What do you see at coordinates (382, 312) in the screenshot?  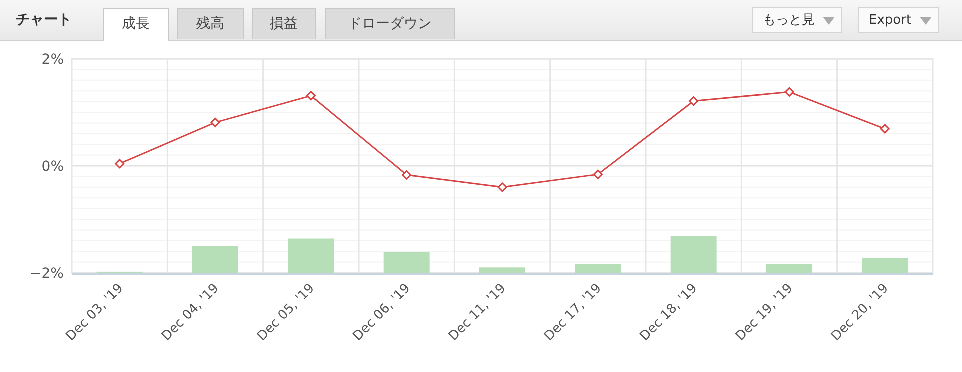 I see `x-tick-label: Dec 06, '19` at bounding box center [382, 312].